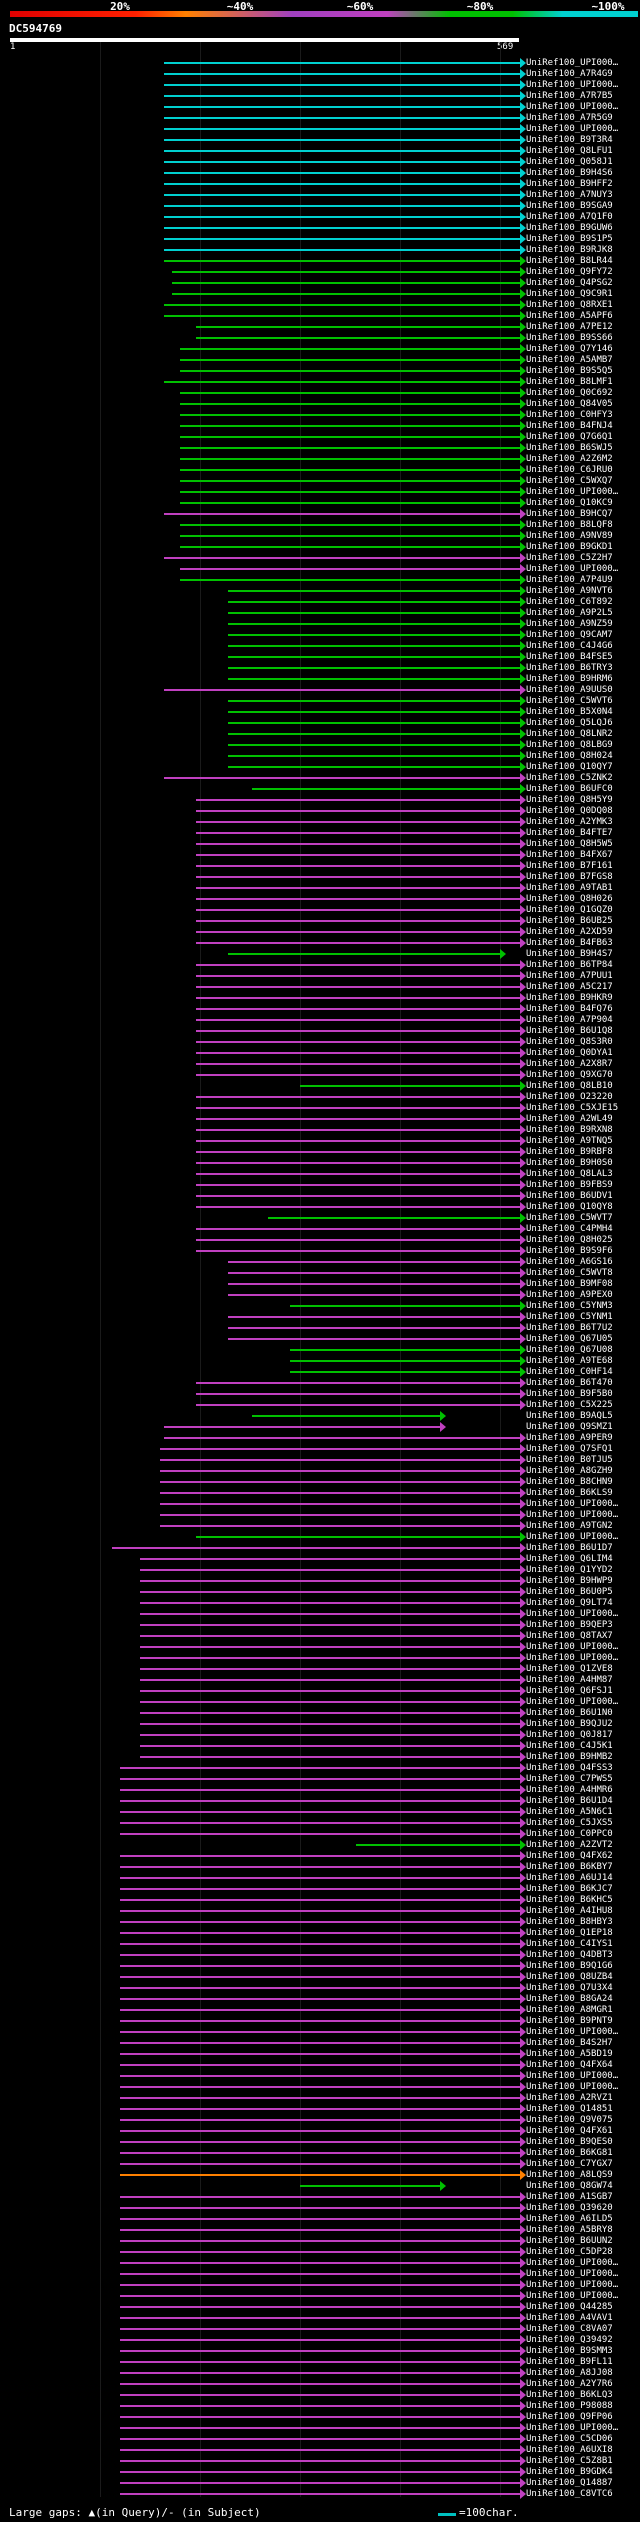 The height and width of the screenshot is (2522, 640). Describe the element at coordinates (569, 2241) in the screenshot. I see `hit-name: UniRef100_B6UUN2` at that location.